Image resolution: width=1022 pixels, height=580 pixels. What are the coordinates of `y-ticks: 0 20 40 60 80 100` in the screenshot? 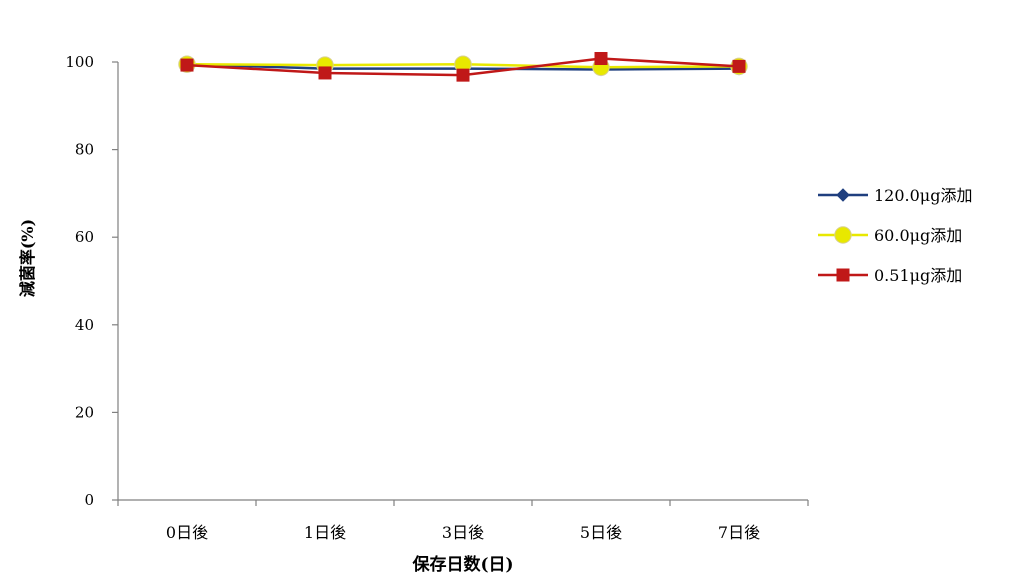 It's located at (91, 281).